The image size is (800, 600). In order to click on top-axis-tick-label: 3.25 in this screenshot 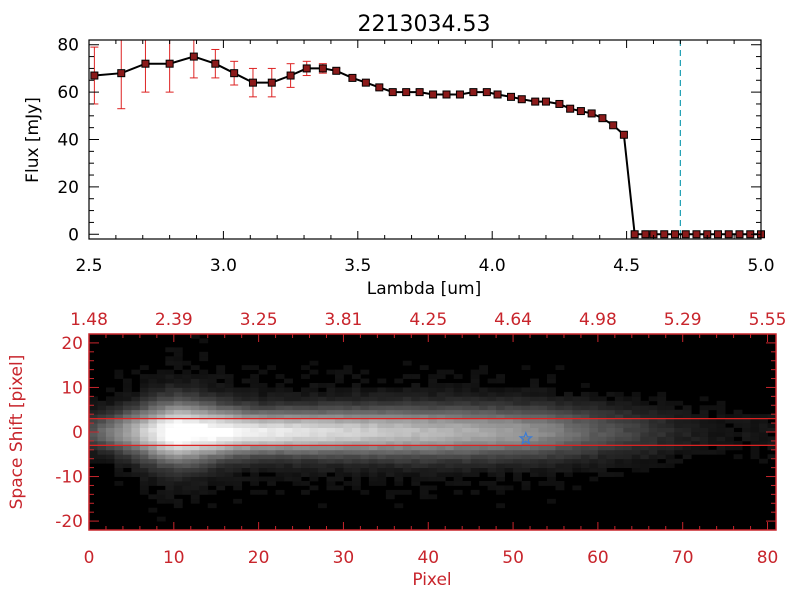, I will do `click(259, 320)`.